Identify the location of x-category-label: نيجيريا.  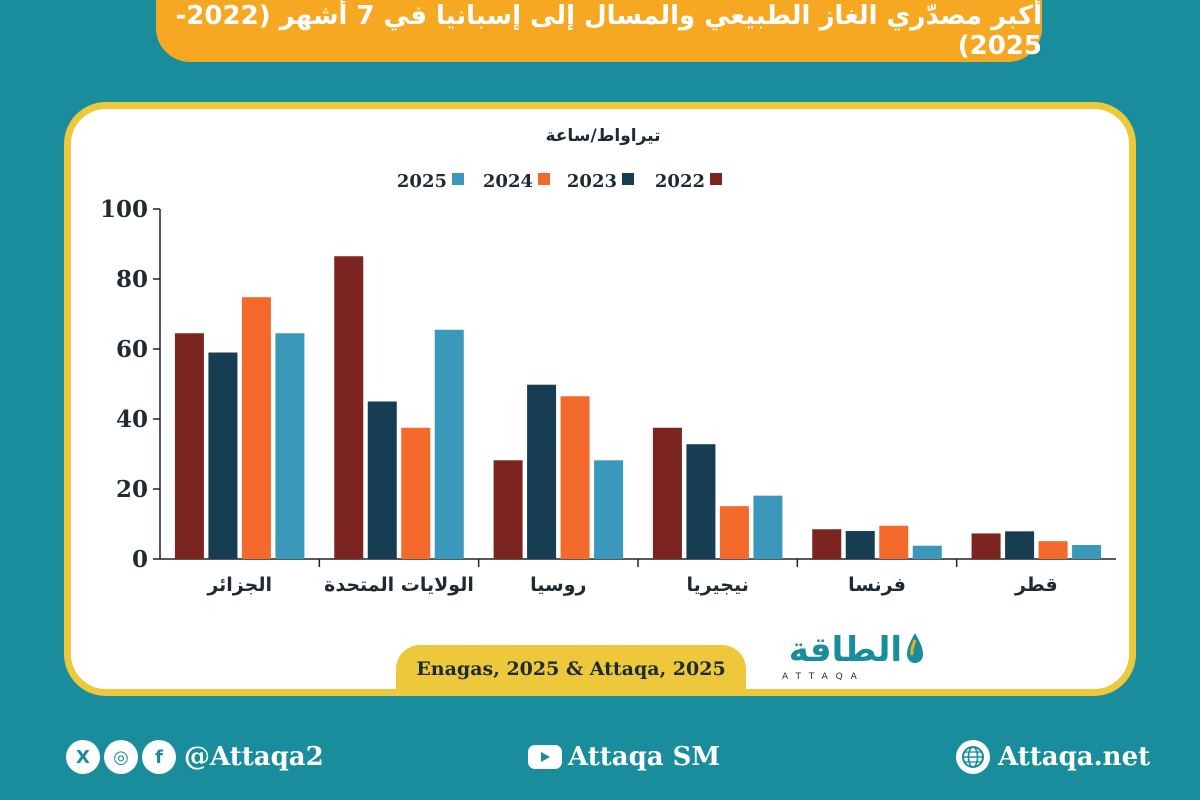
(717, 585).